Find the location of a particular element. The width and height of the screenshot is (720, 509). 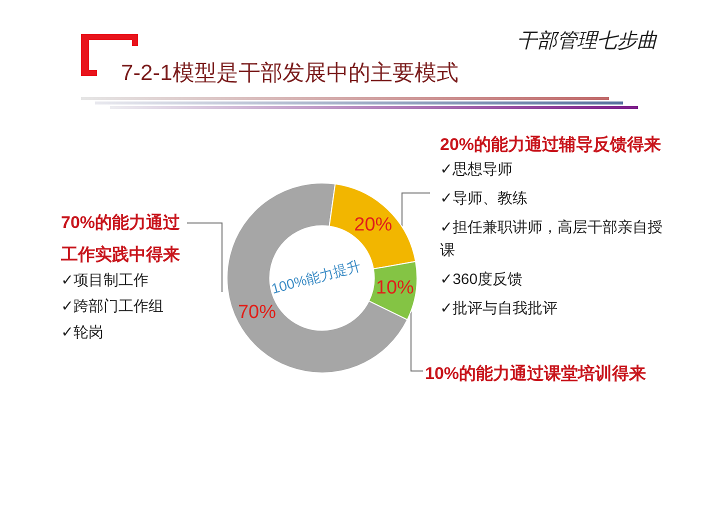

annotation: ✓360度反馈 is located at coordinates (482, 280).